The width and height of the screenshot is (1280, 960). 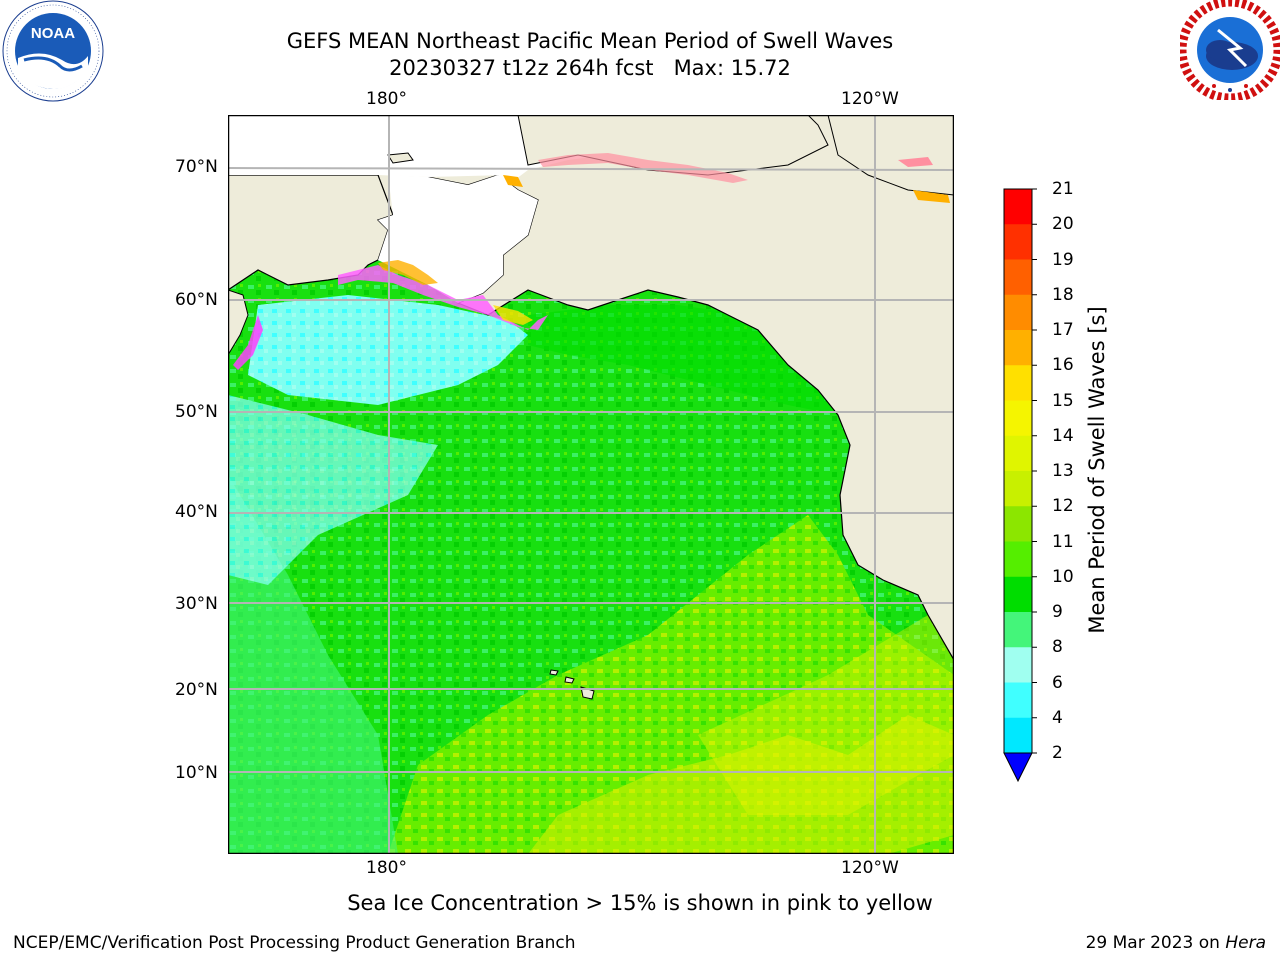 What do you see at coordinates (1057, 682) in the screenshot?
I see `colorbar-tick-label: 6` at bounding box center [1057, 682].